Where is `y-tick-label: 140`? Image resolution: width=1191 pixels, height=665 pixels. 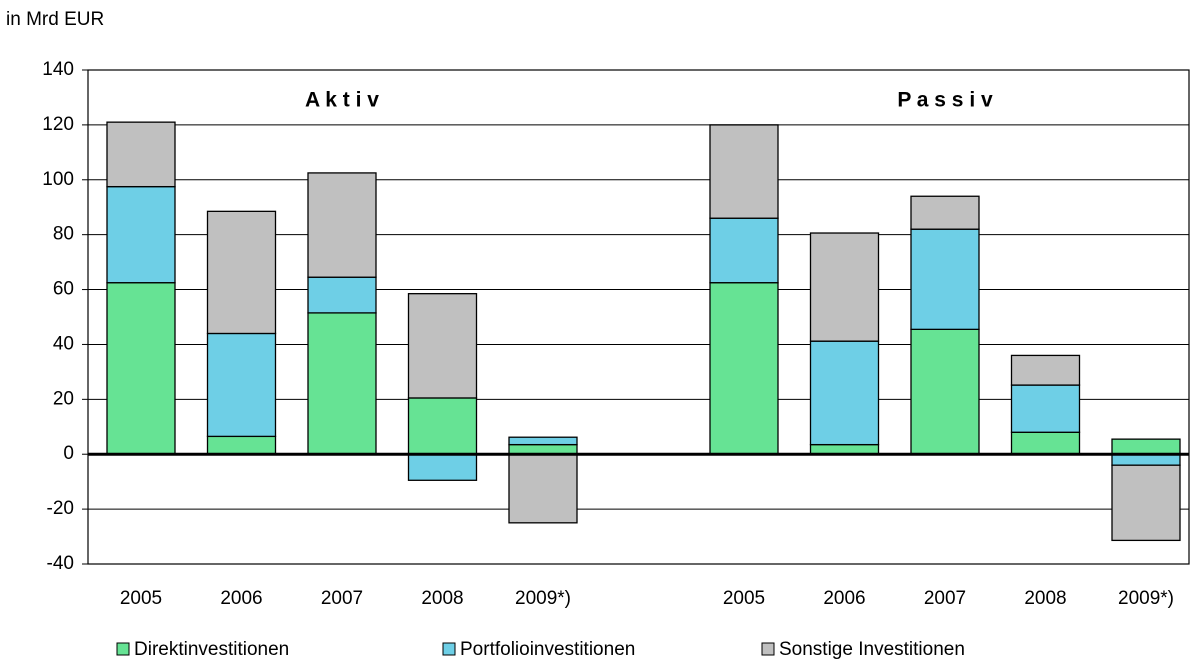
y-tick-label: 140 is located at coordinates (58, 69).